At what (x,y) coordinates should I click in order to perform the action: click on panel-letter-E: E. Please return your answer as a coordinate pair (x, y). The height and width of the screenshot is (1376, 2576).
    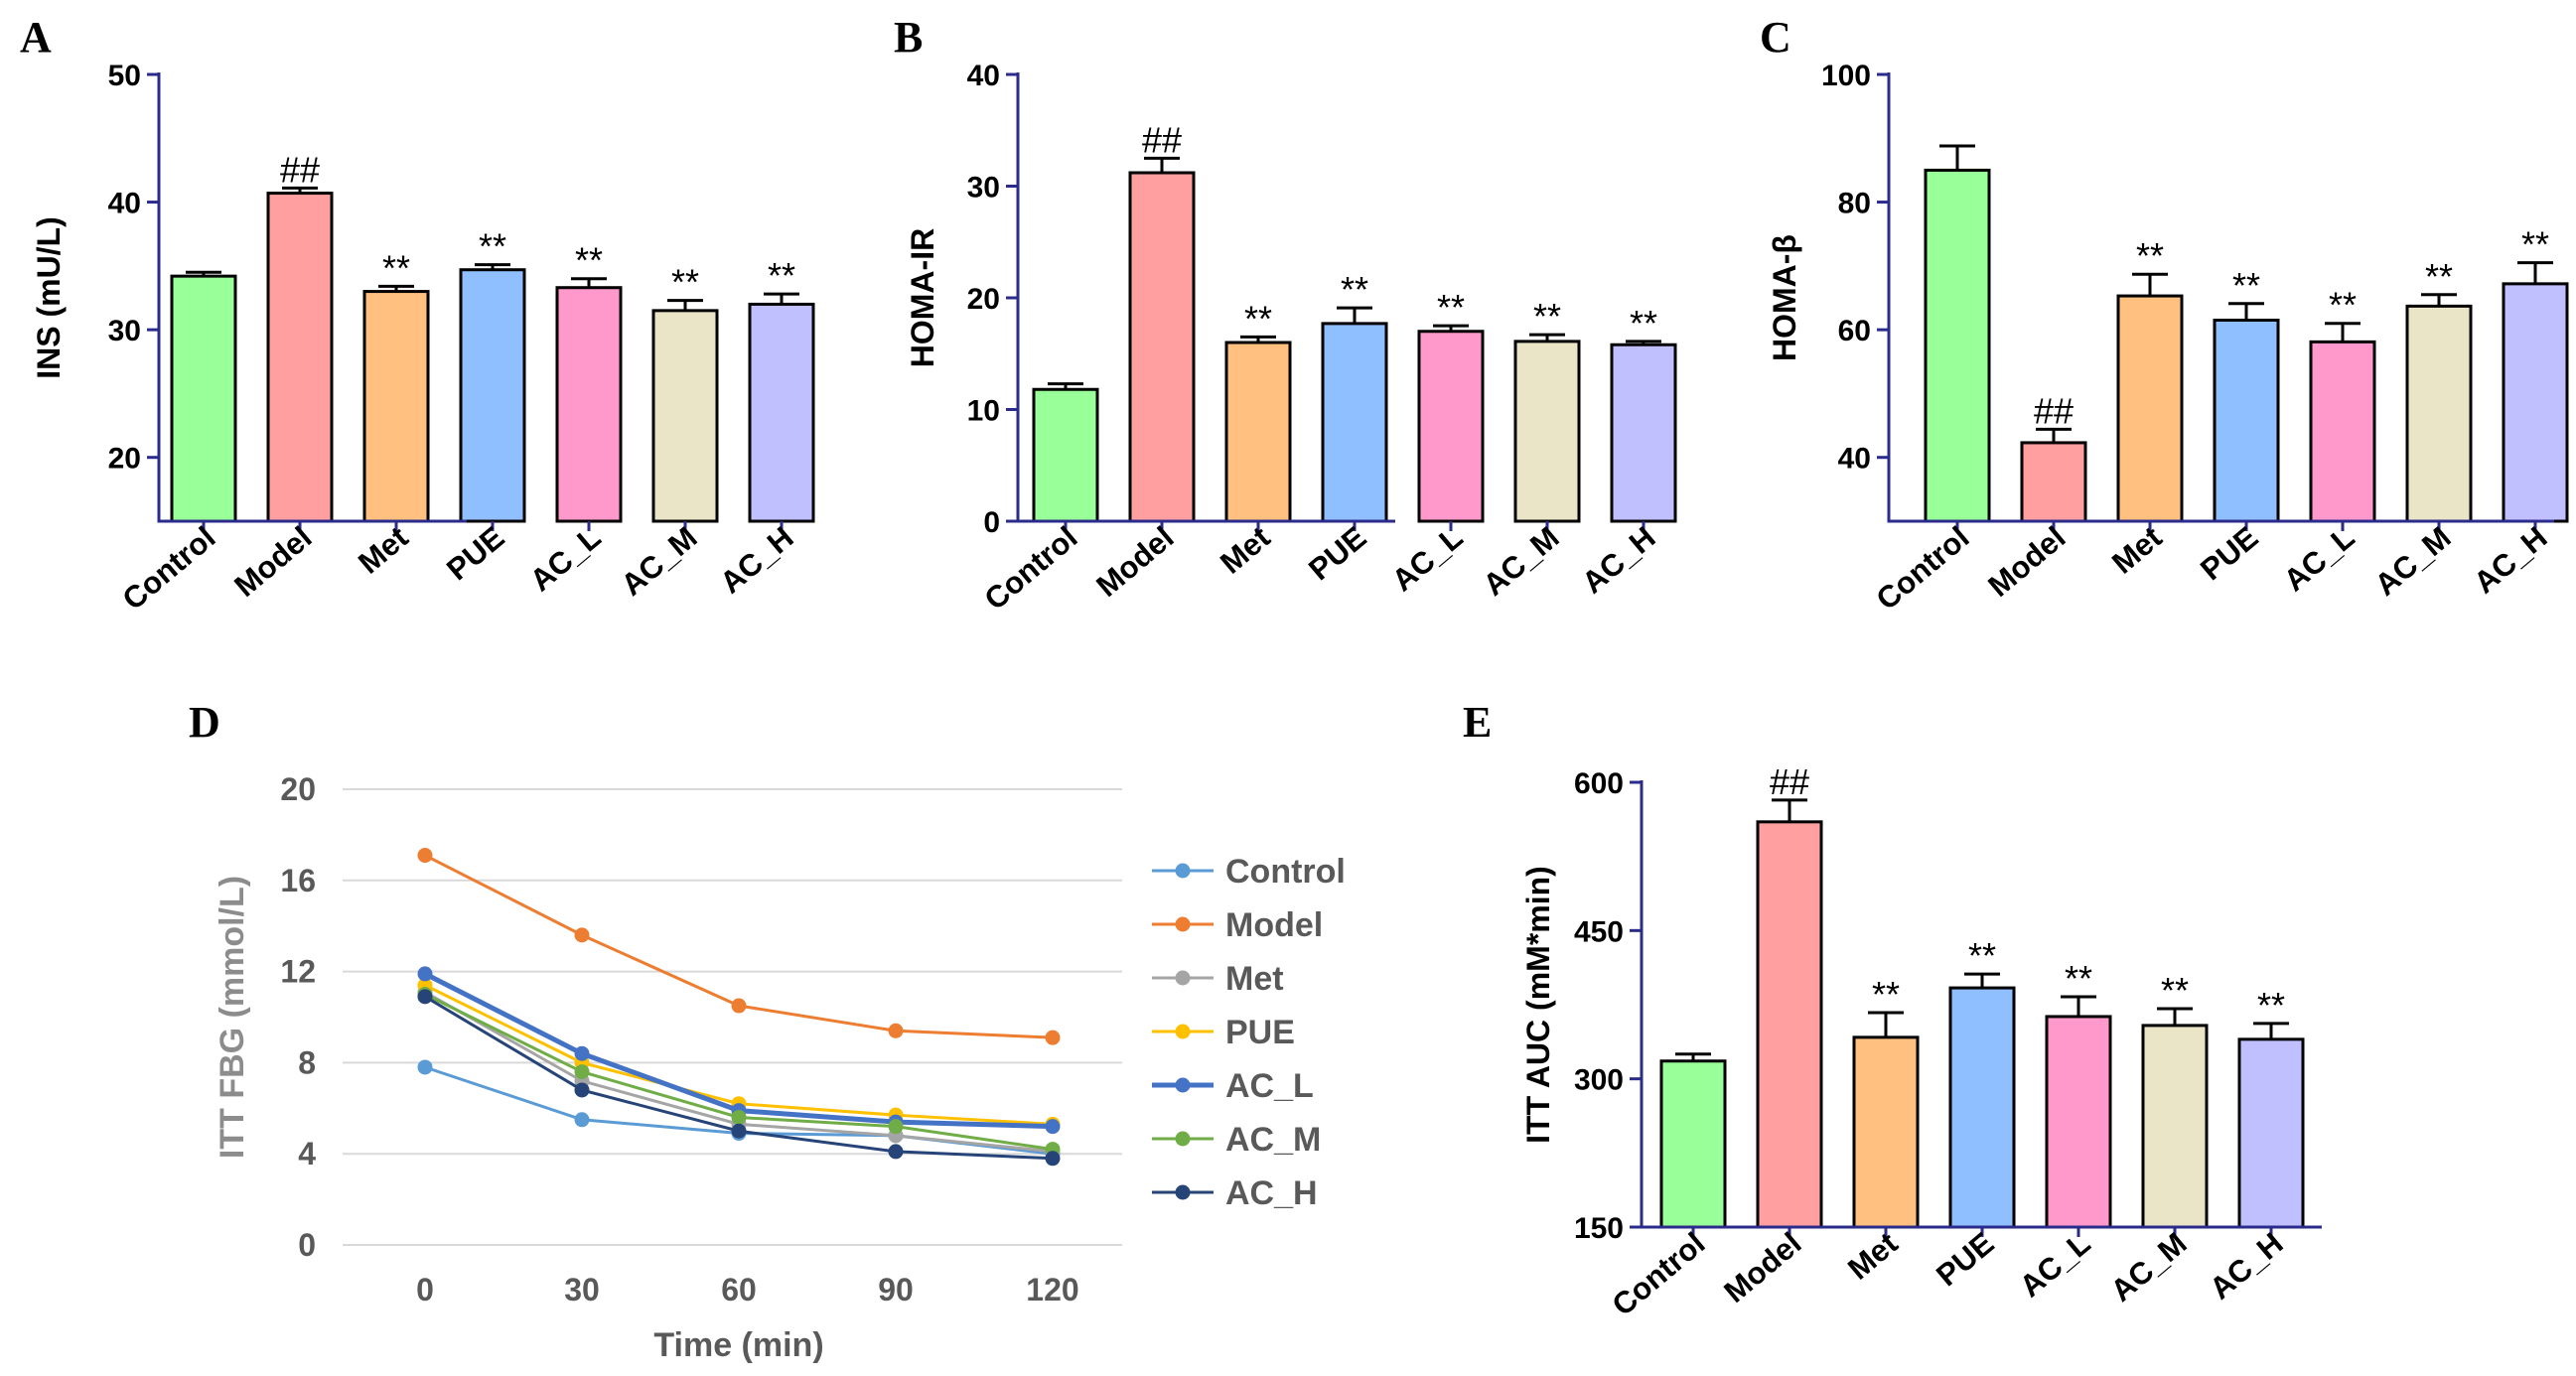
    Looking at the image, I should click on (1478, 722).